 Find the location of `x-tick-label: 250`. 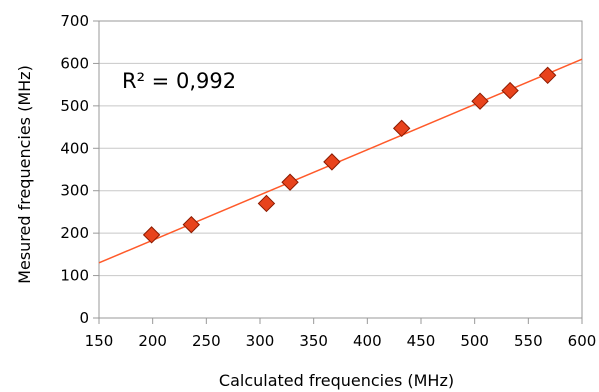

x-tick-label: 250 is located at coordinates (206, 341).